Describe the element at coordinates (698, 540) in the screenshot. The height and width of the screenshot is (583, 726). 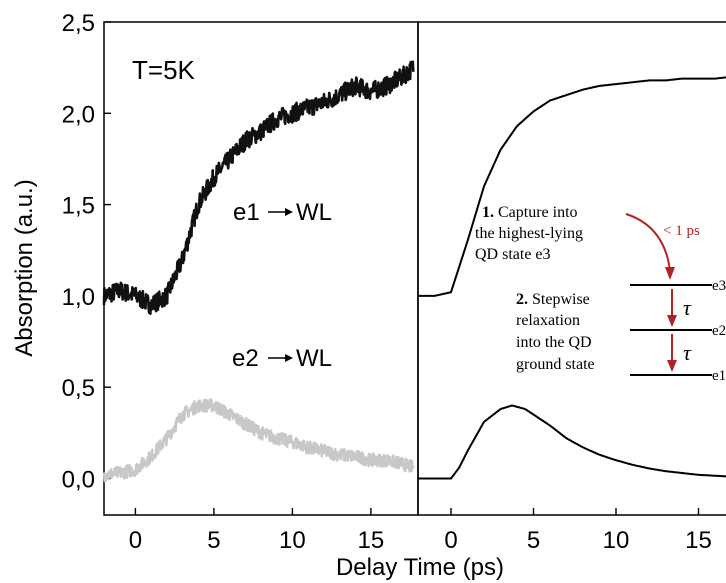
I see `x-tick-label-right: 15` at that location.